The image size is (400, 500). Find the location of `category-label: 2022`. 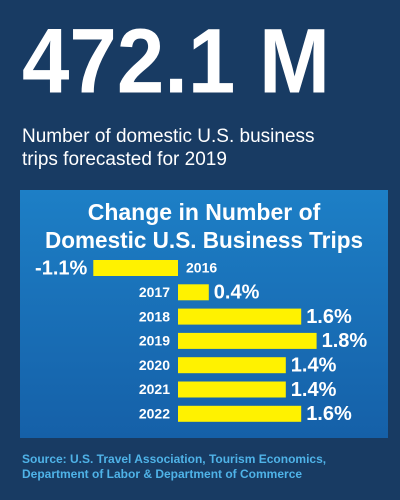

category-label: 2022 is located at coordinates (154, 414).